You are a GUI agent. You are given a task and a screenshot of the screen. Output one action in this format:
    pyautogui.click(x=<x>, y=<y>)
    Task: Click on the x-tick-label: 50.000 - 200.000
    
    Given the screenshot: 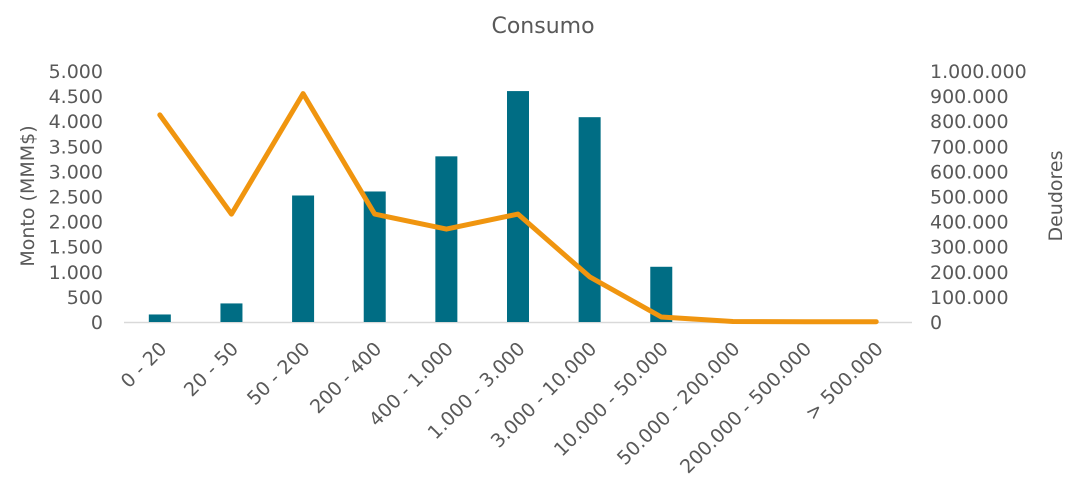 What is the action you would take?
    pyautogui.click(x=679, y=404)
    